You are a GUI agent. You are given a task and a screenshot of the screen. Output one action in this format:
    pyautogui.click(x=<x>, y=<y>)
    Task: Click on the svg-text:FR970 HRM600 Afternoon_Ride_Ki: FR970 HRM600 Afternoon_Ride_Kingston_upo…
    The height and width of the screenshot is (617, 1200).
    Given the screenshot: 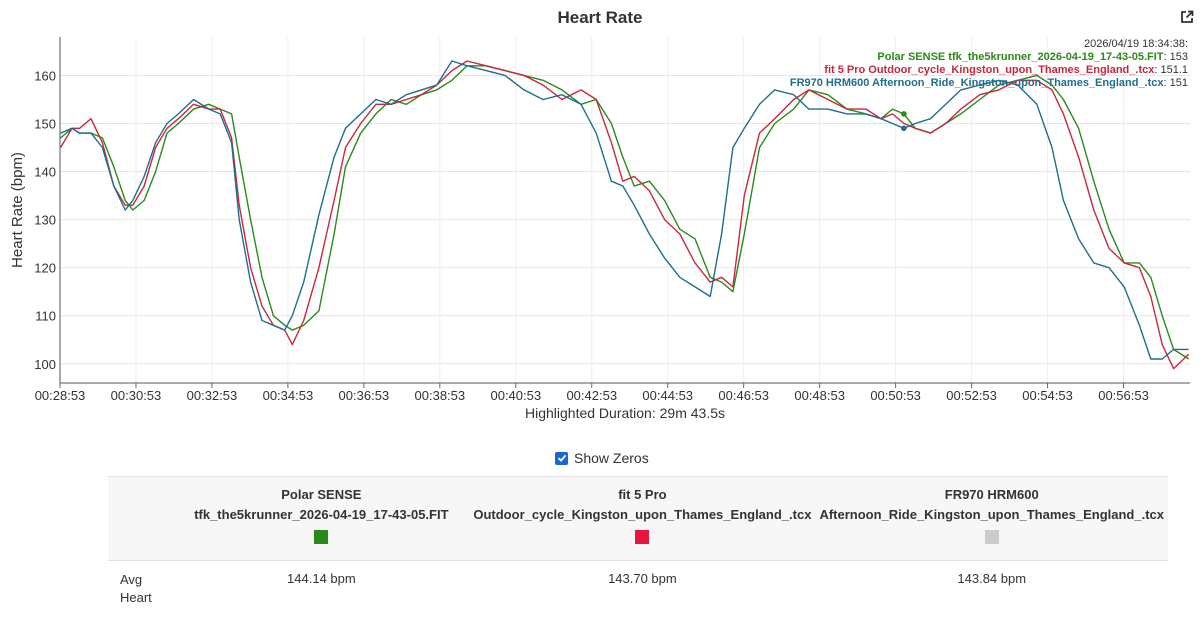 What is the action you would take?
    pyautogui.click(x=989, y=83)
    